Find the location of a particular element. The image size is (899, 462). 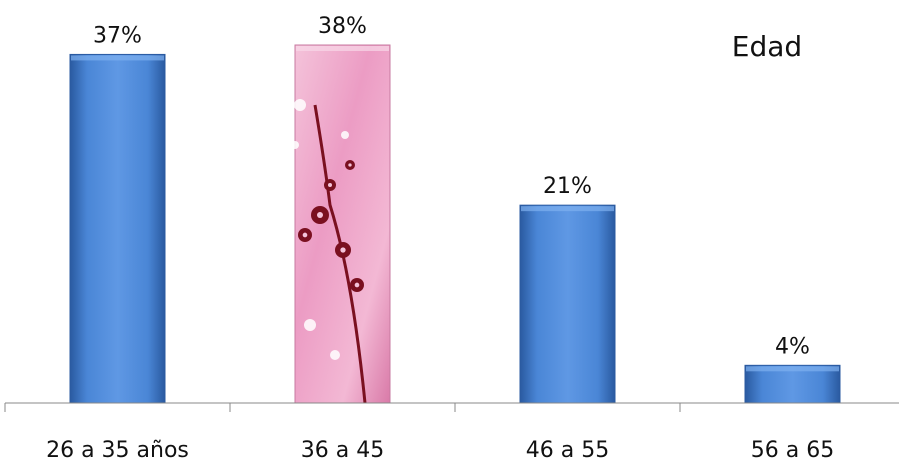

data-label: 21% is located at coordinates (567, 186).